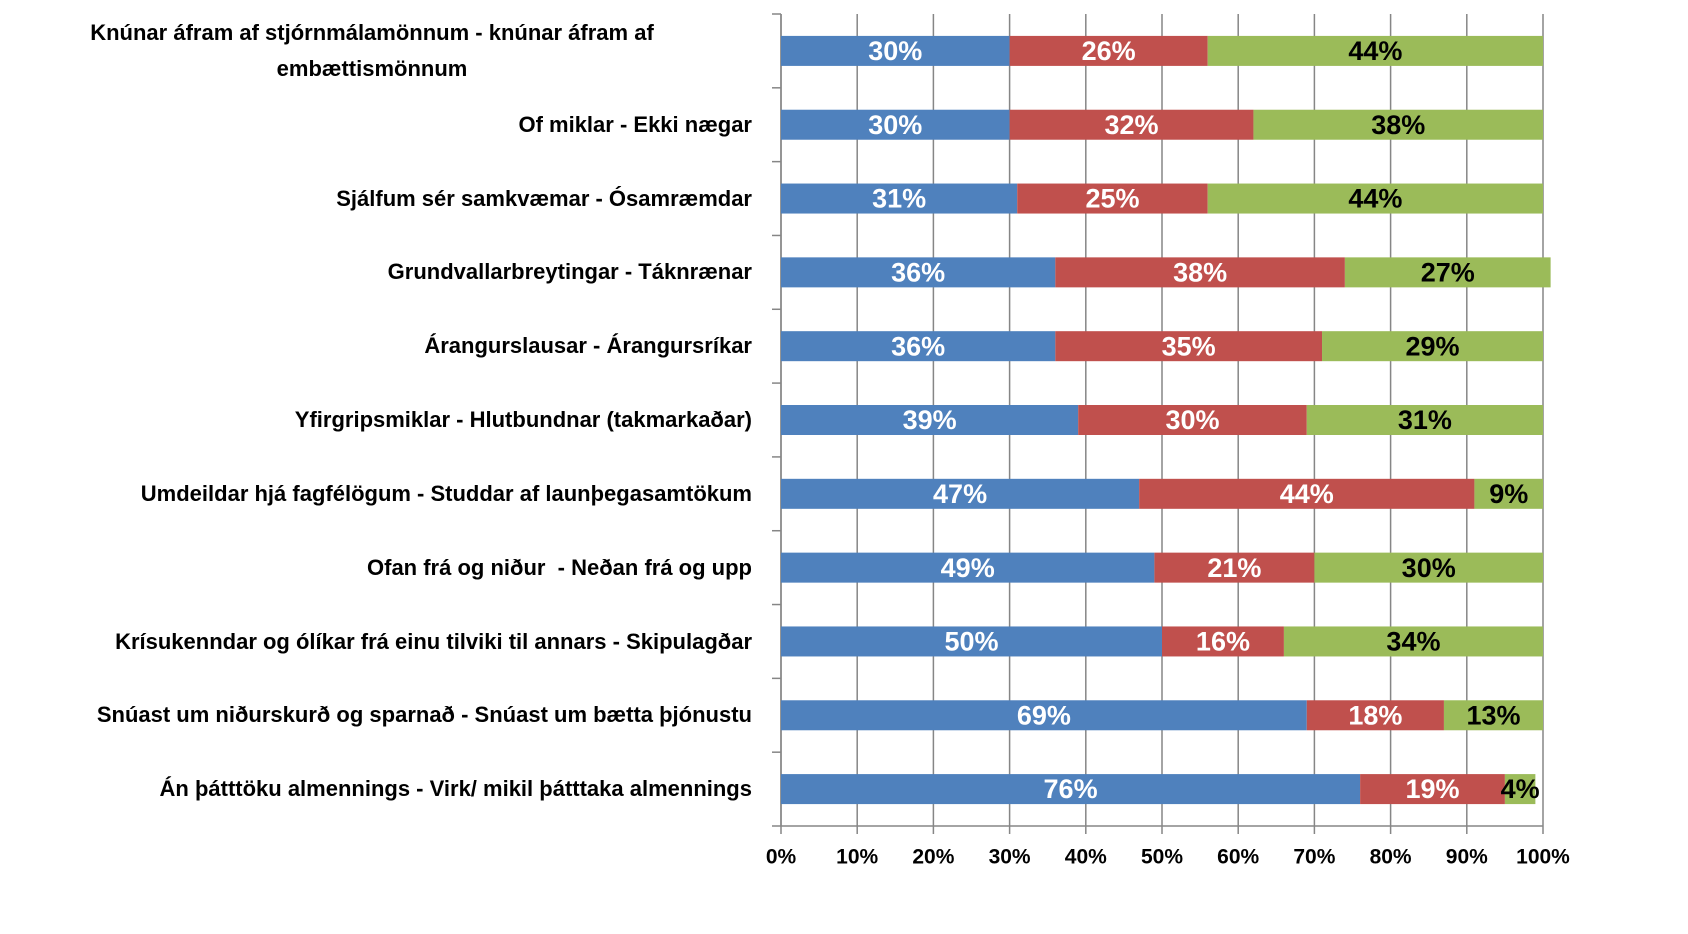 This screenshot has width=1688, height=934. Describe the element at coordinates (1467, 857) in the screenshot. I see `x-tick-label: 90%` at that location.